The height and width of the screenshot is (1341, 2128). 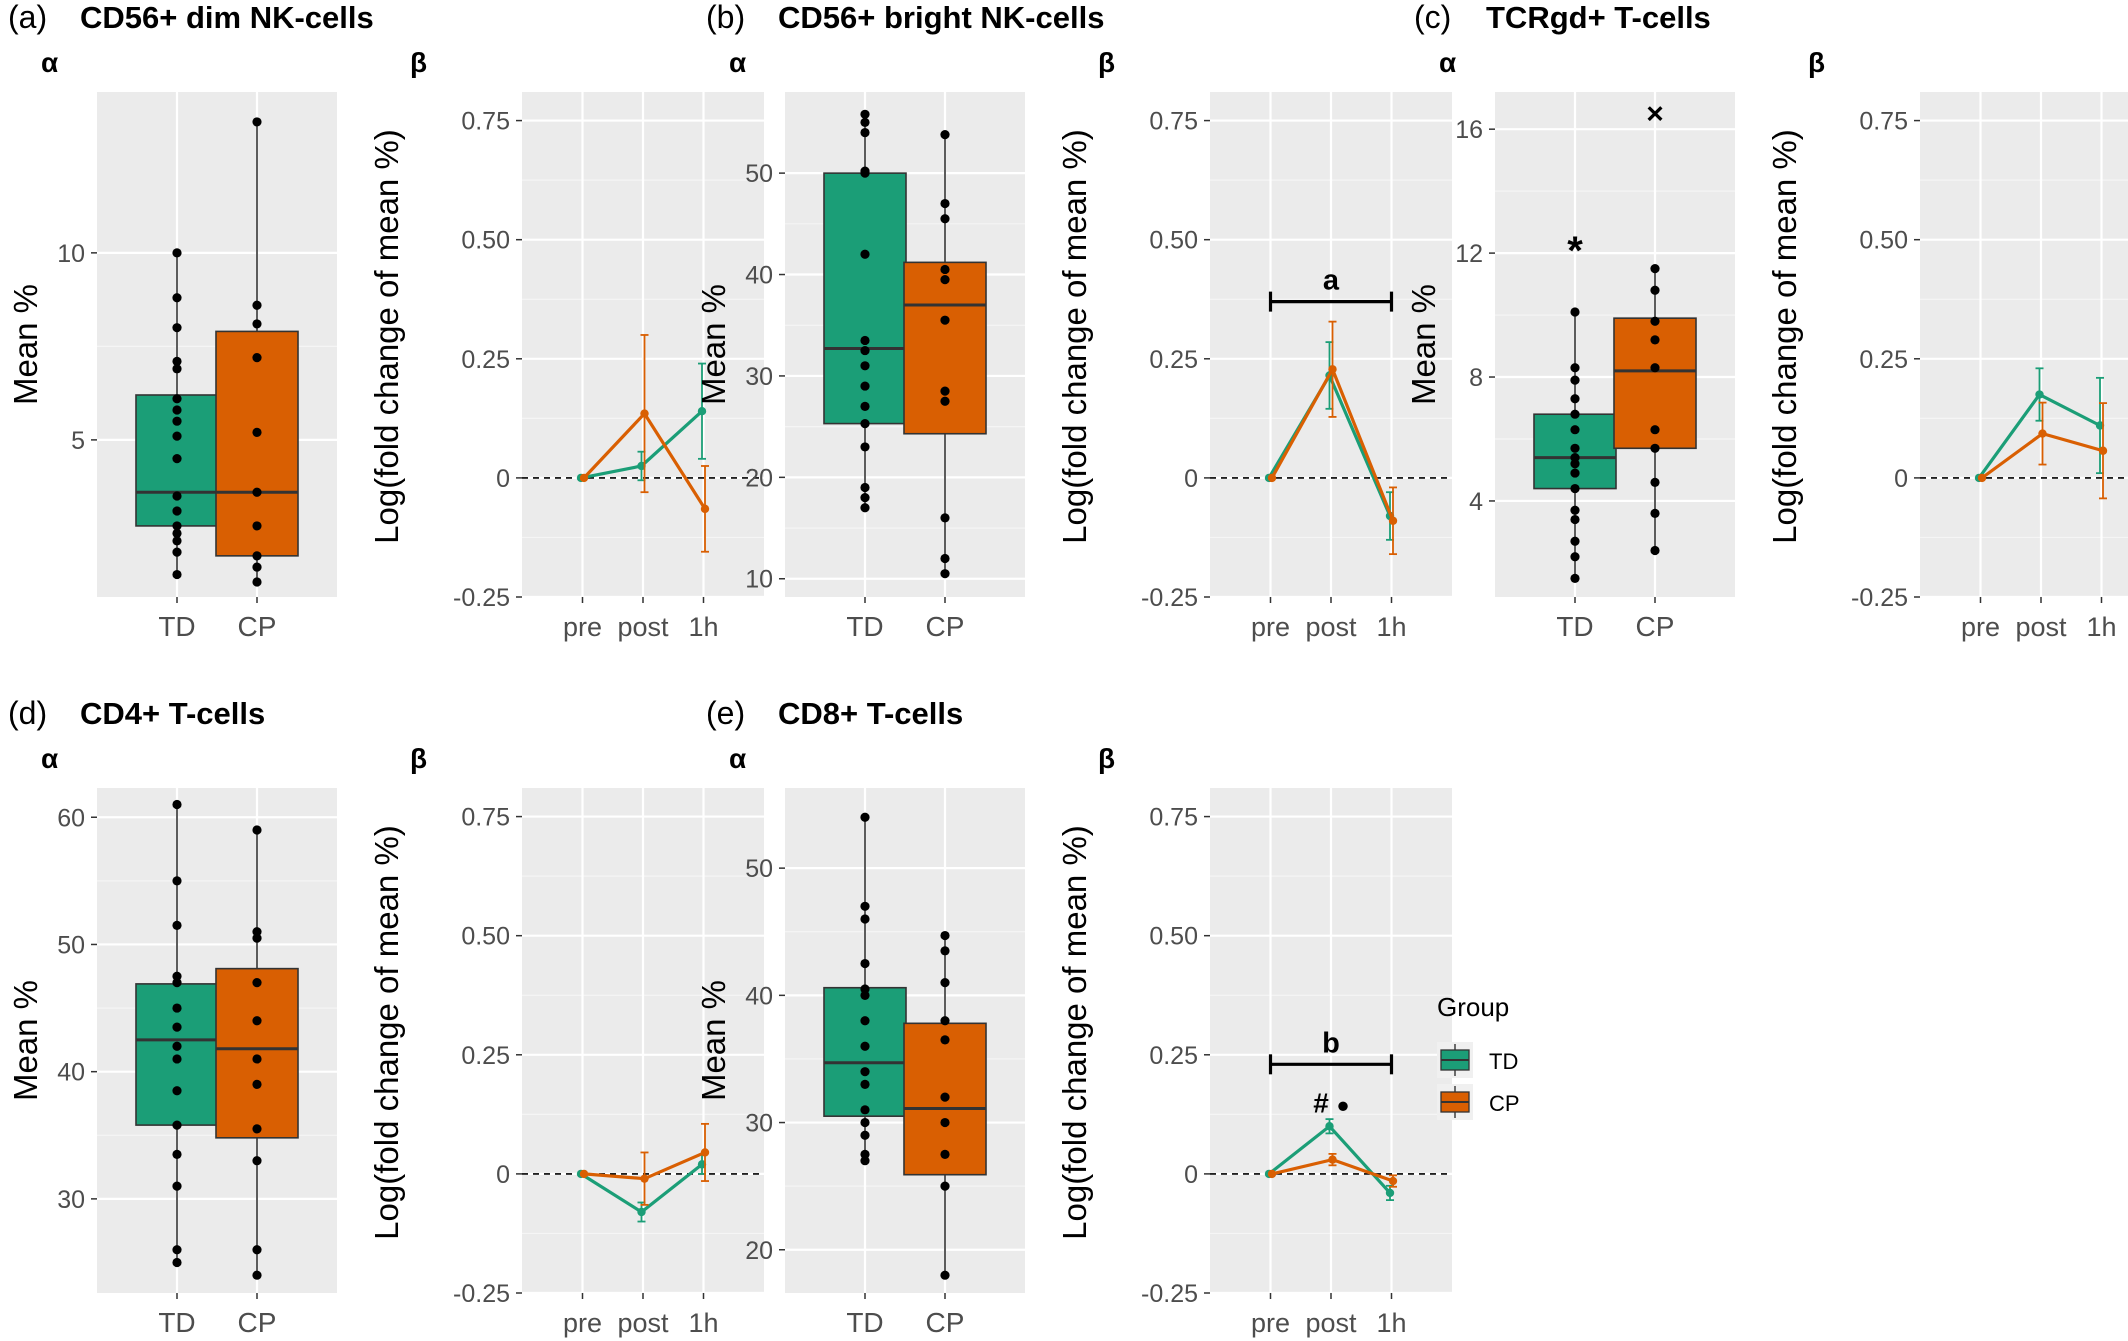 I want to click on panel-letter: (b), so click(x=725, y=17).